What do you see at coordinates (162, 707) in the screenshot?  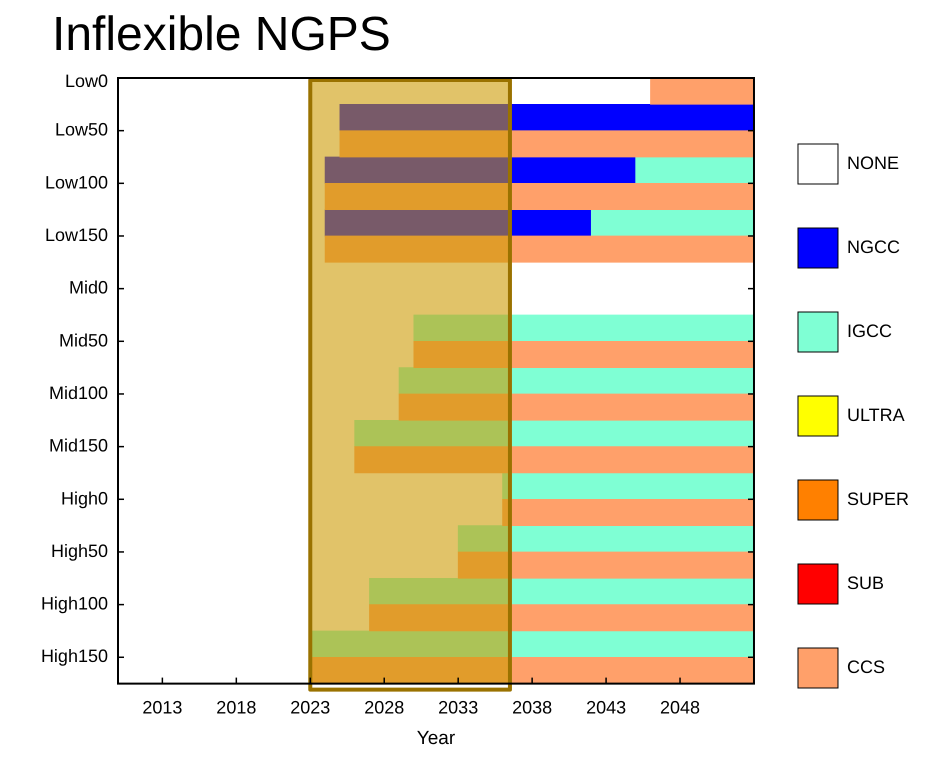 I see `x-tick-label: 2013` at bounding box center [162, 707].